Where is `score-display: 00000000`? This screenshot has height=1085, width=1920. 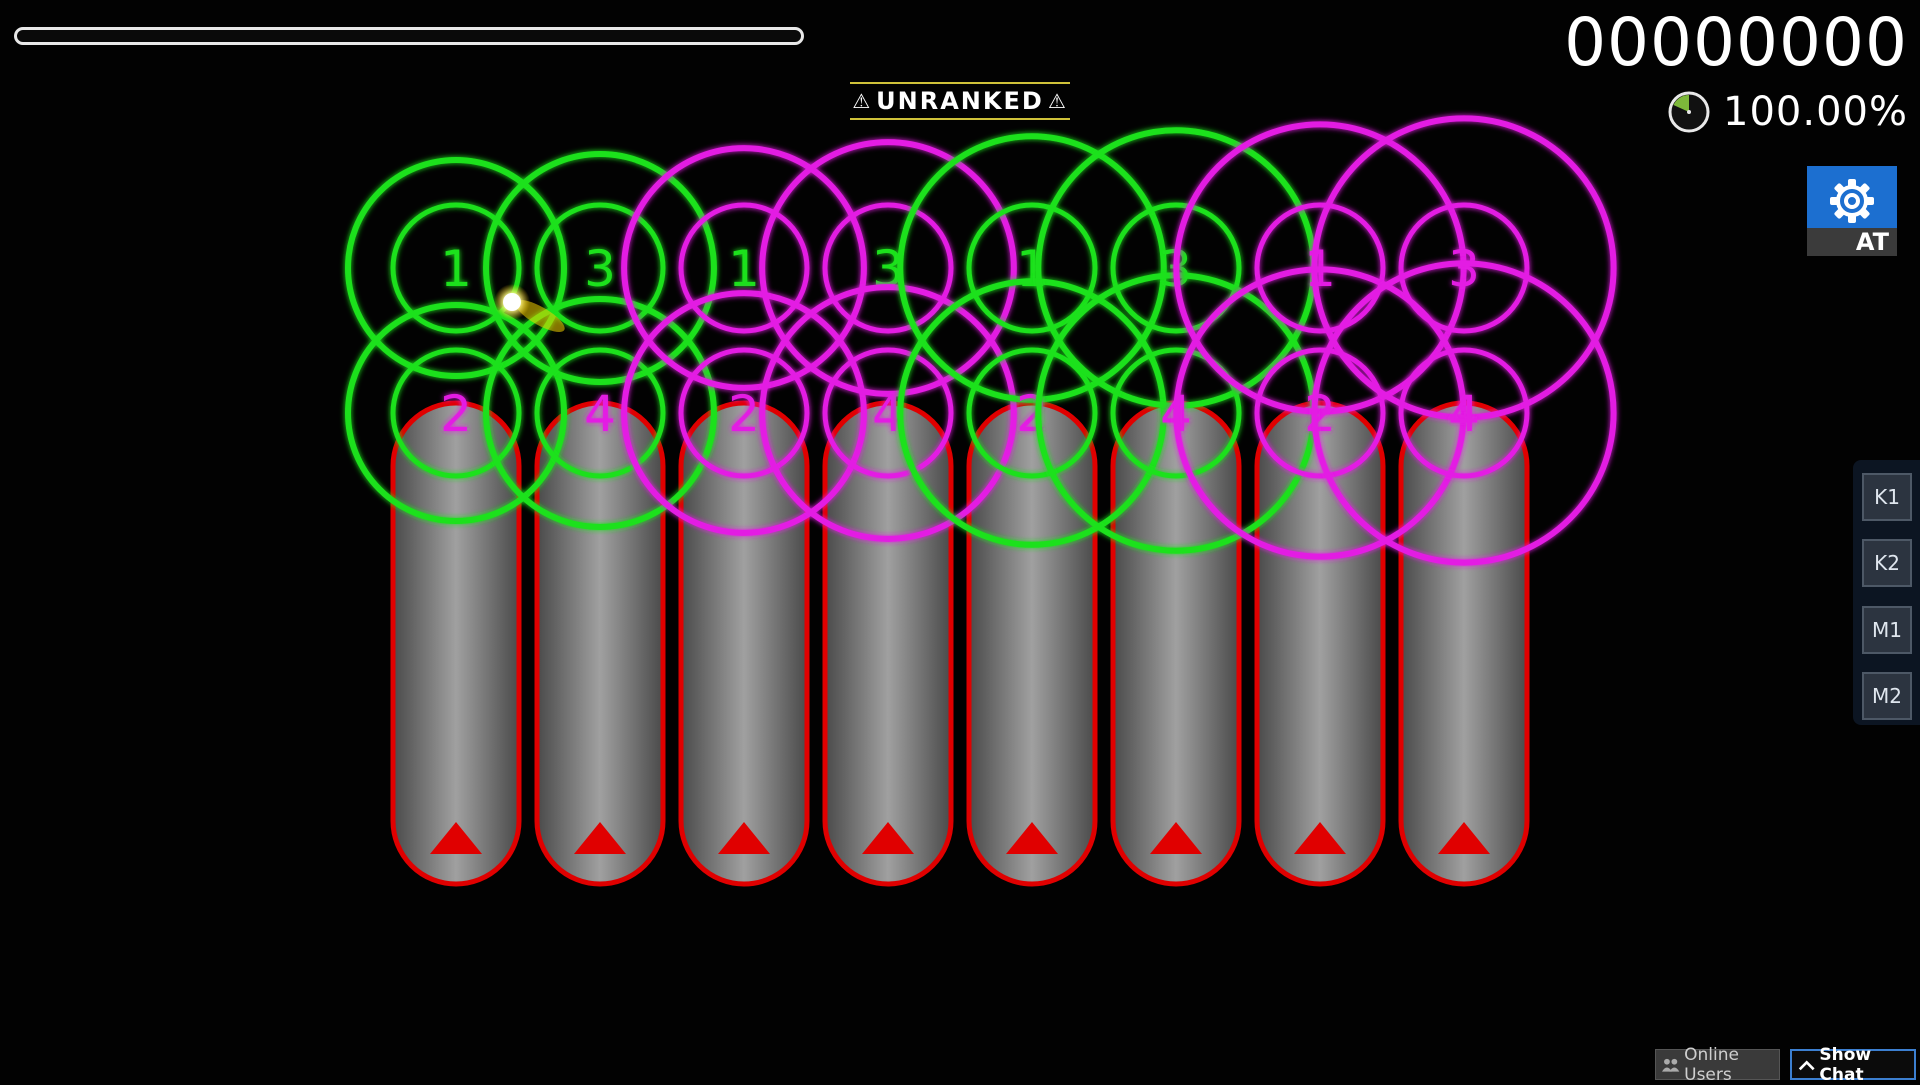 score-display: 00000000 is located at coordinates (1736, 42).